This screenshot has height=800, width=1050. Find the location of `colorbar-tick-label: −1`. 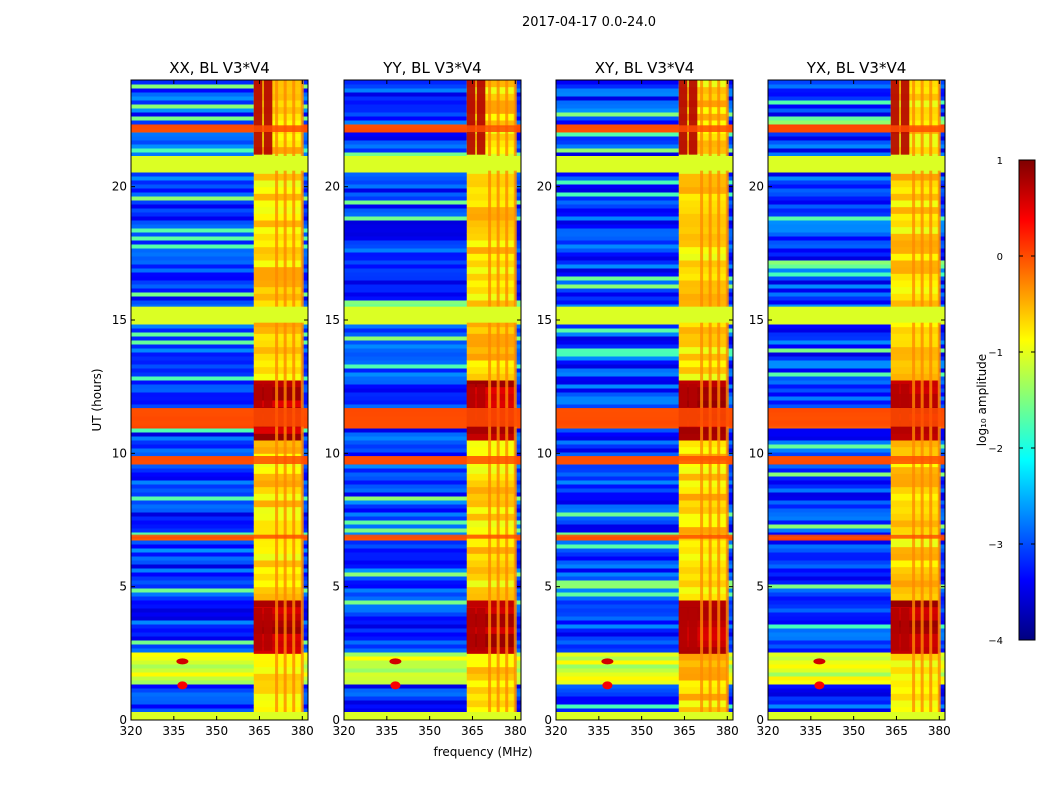

colorbar-tick-label: −1 is located at coordinates (995, 353).